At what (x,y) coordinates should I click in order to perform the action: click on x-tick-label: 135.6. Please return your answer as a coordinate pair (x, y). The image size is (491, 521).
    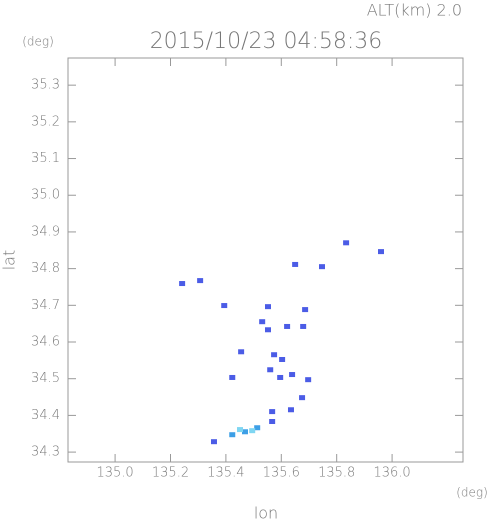
    Looking at the image, I should click on (281, 473).